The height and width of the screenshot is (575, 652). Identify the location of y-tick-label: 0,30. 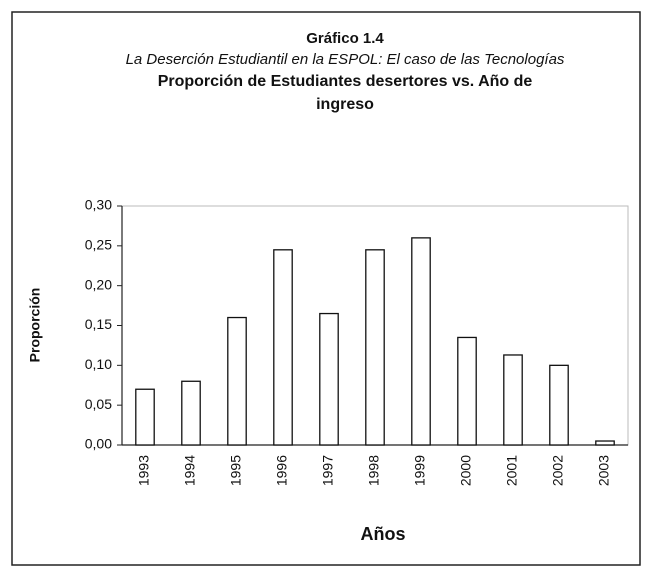
(98, 205).